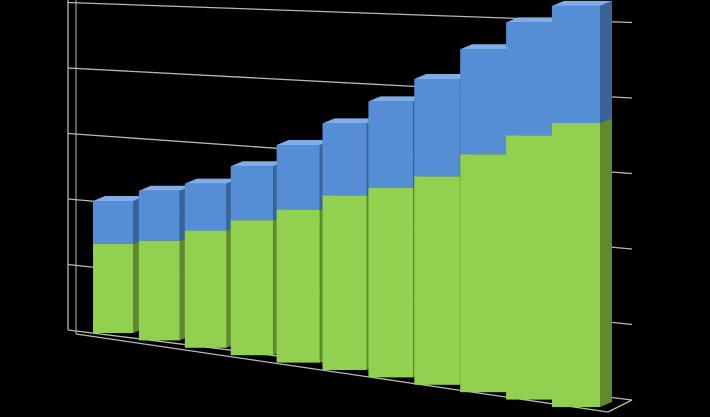 Image resolution: width=710 pixels, height=417 pixels. Describe the element at coordinates (606, 262) in the screenshot. I see `bar-11-series-1-side` at that location.